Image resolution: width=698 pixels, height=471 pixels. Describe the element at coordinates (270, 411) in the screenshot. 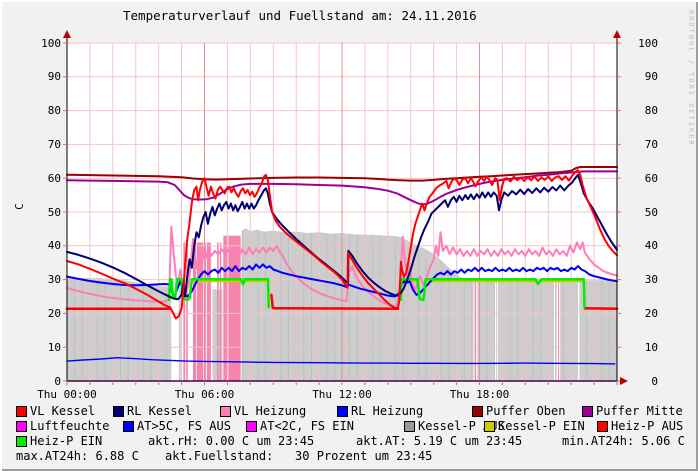

I see `legend-label: VL Heizung` at that location.